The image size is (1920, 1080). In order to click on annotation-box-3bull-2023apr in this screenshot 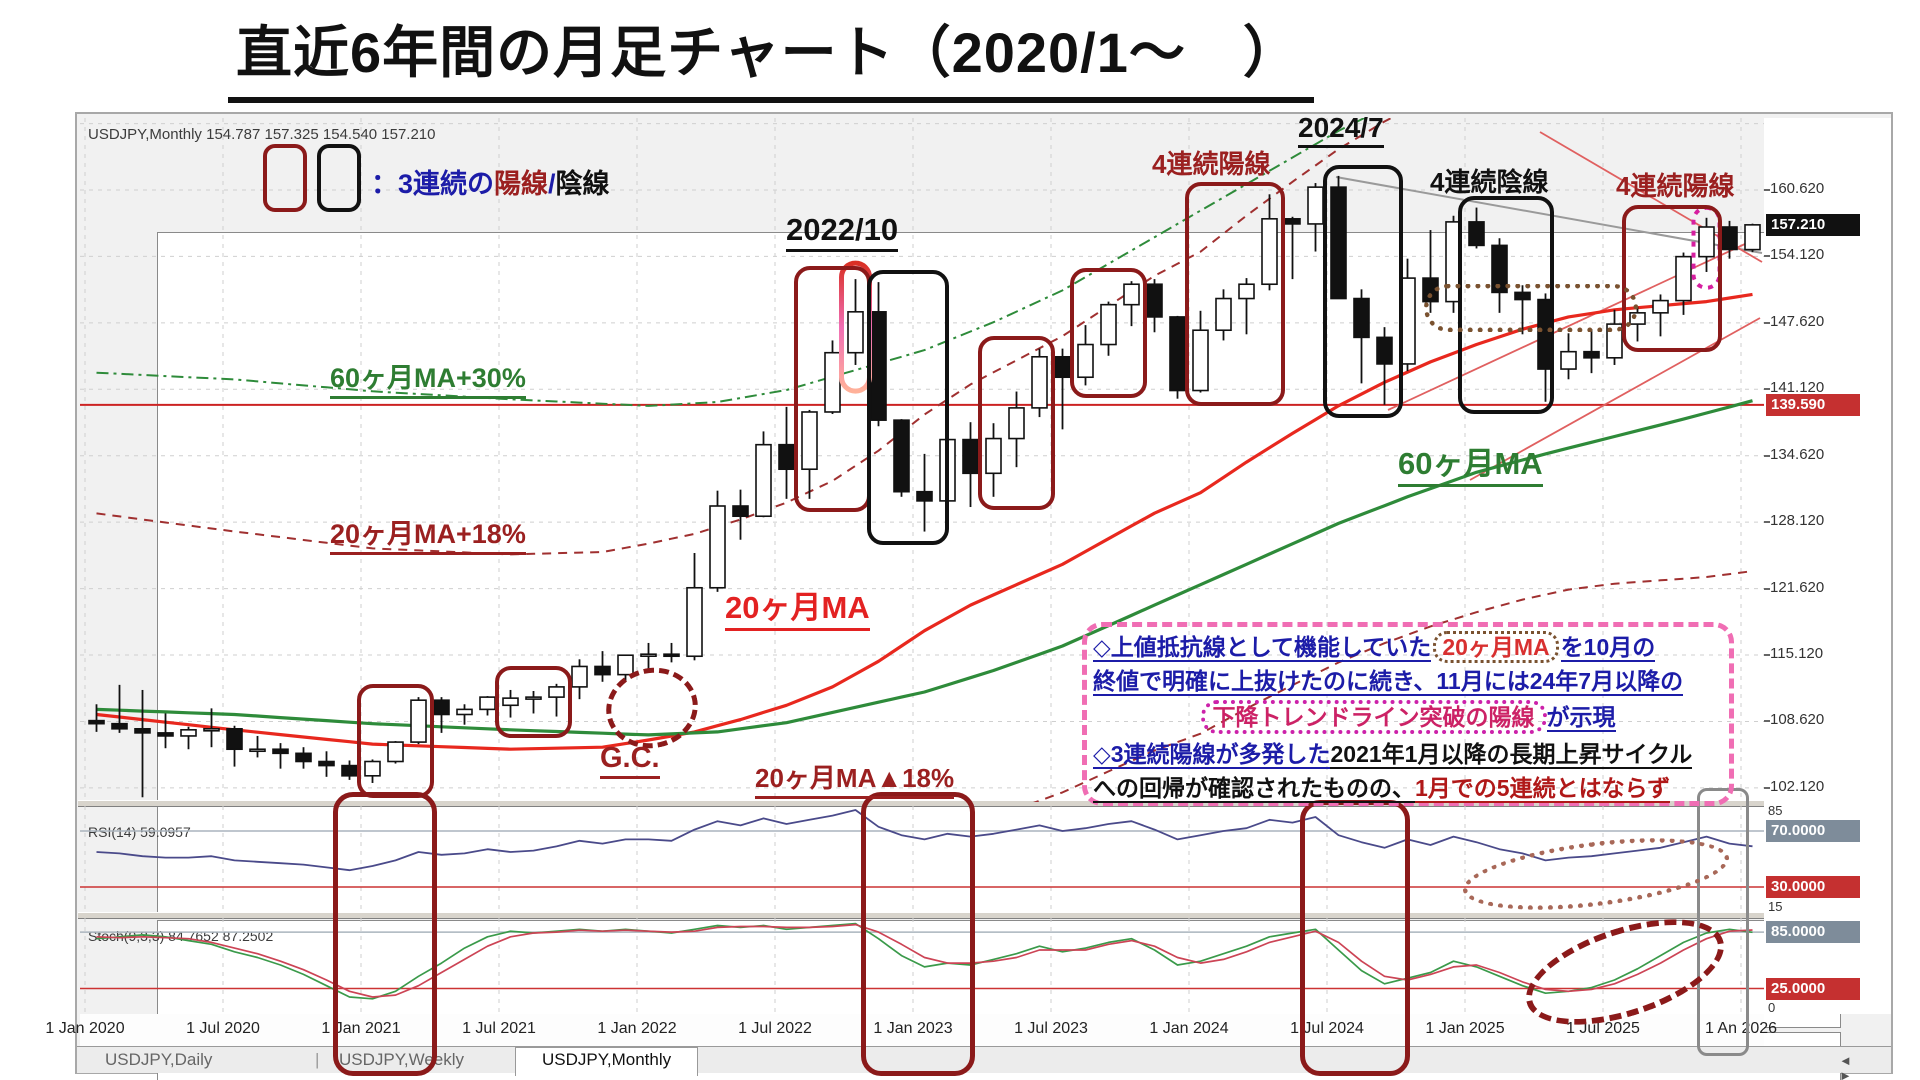, I will do `click(1016, 423)`.